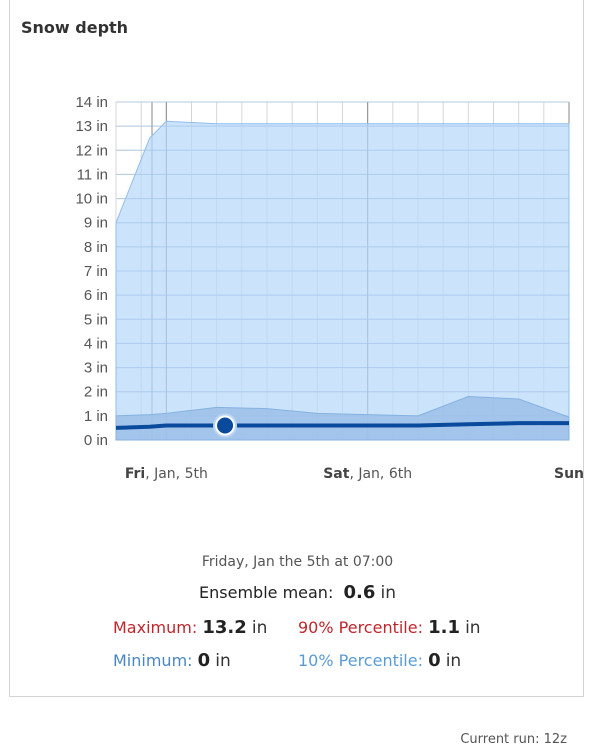 This screenshot has height=750, width=595. I want to click on y-tick-label: 8 in, so click(96, 247).